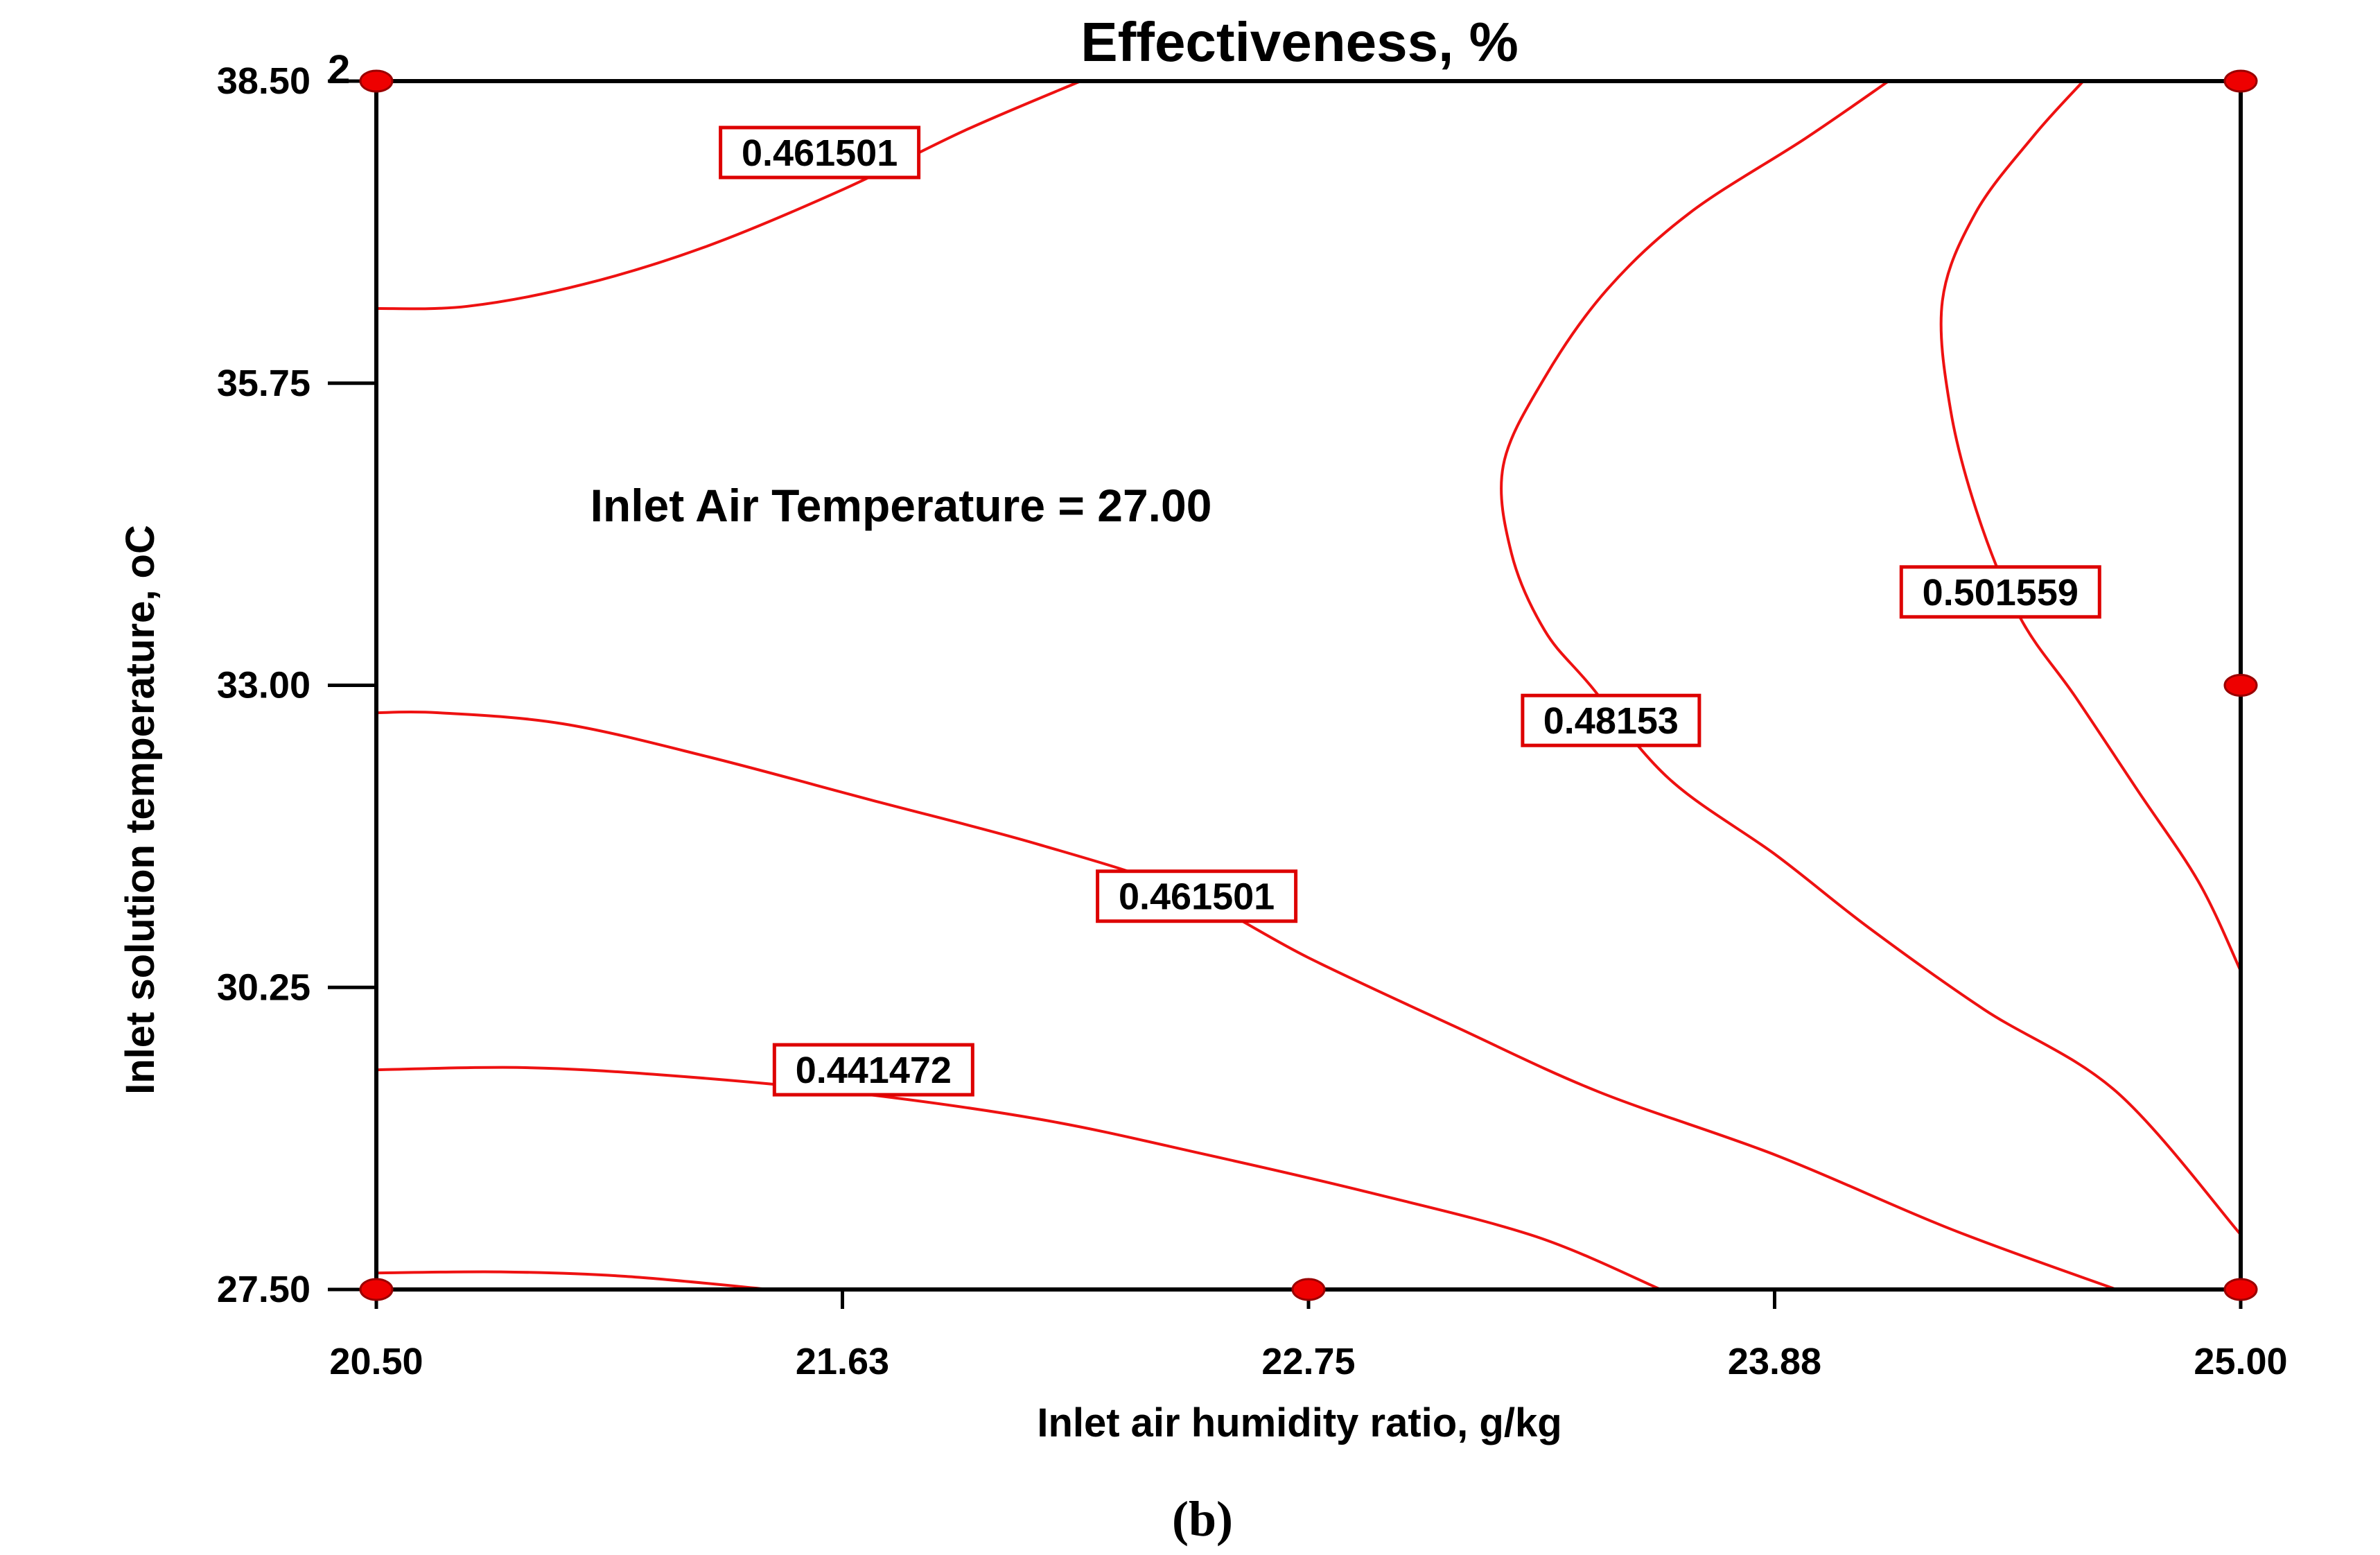 This screenshot has height=1555, width=2380. I want to click on x-tick-label: 22.75, so click(1308, 1361).